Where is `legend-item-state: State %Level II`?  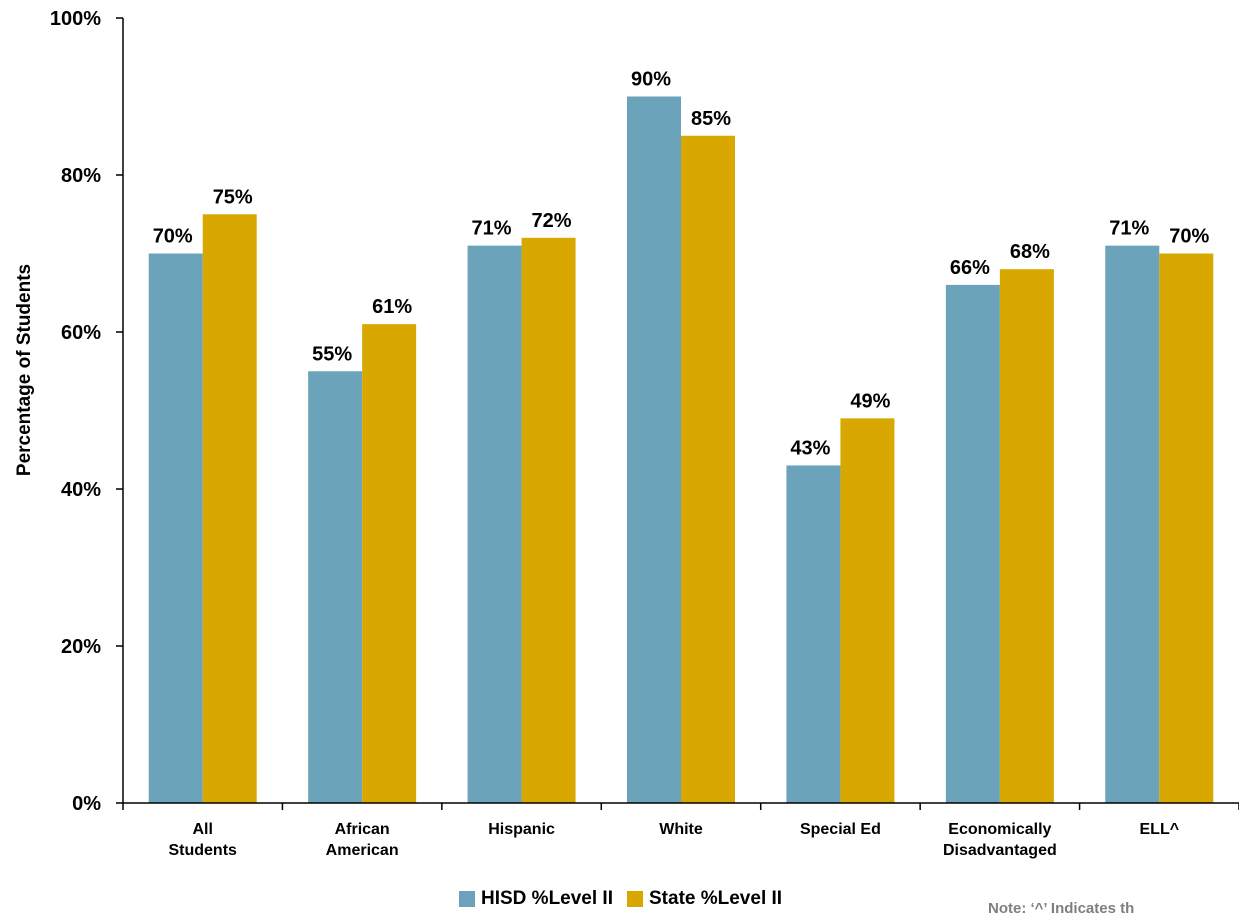 legend-item-state: State %Level II is located at coordinates (704, 899).